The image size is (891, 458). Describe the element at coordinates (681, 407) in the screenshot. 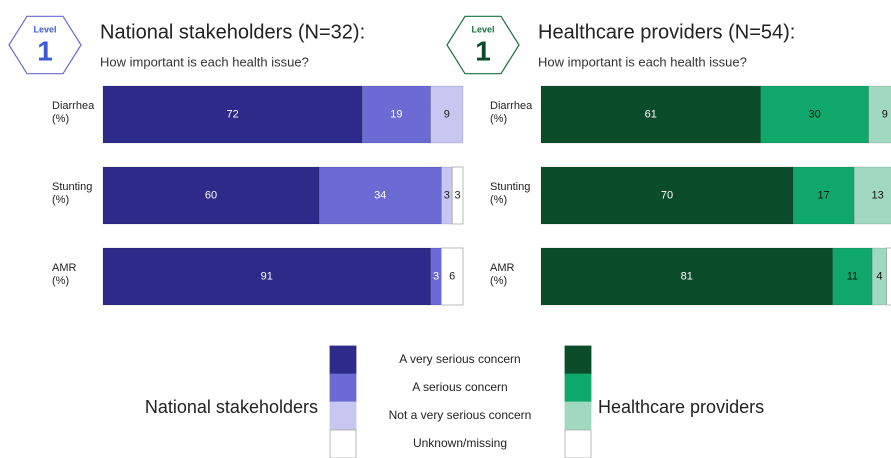

I see `legend-group-title: Healthcare providers` at that location.